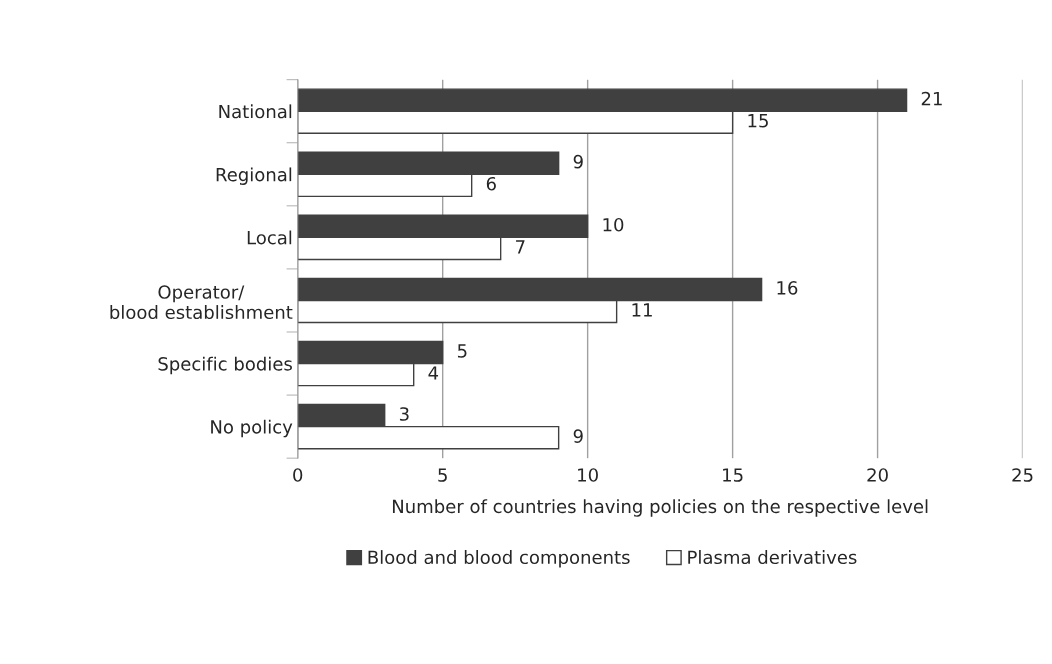 The width and height of the screenshot is (1052, 664). Describe the element at coordinates (733, 475) in the screenshot. I see `x-tick-label: 15` at that location.